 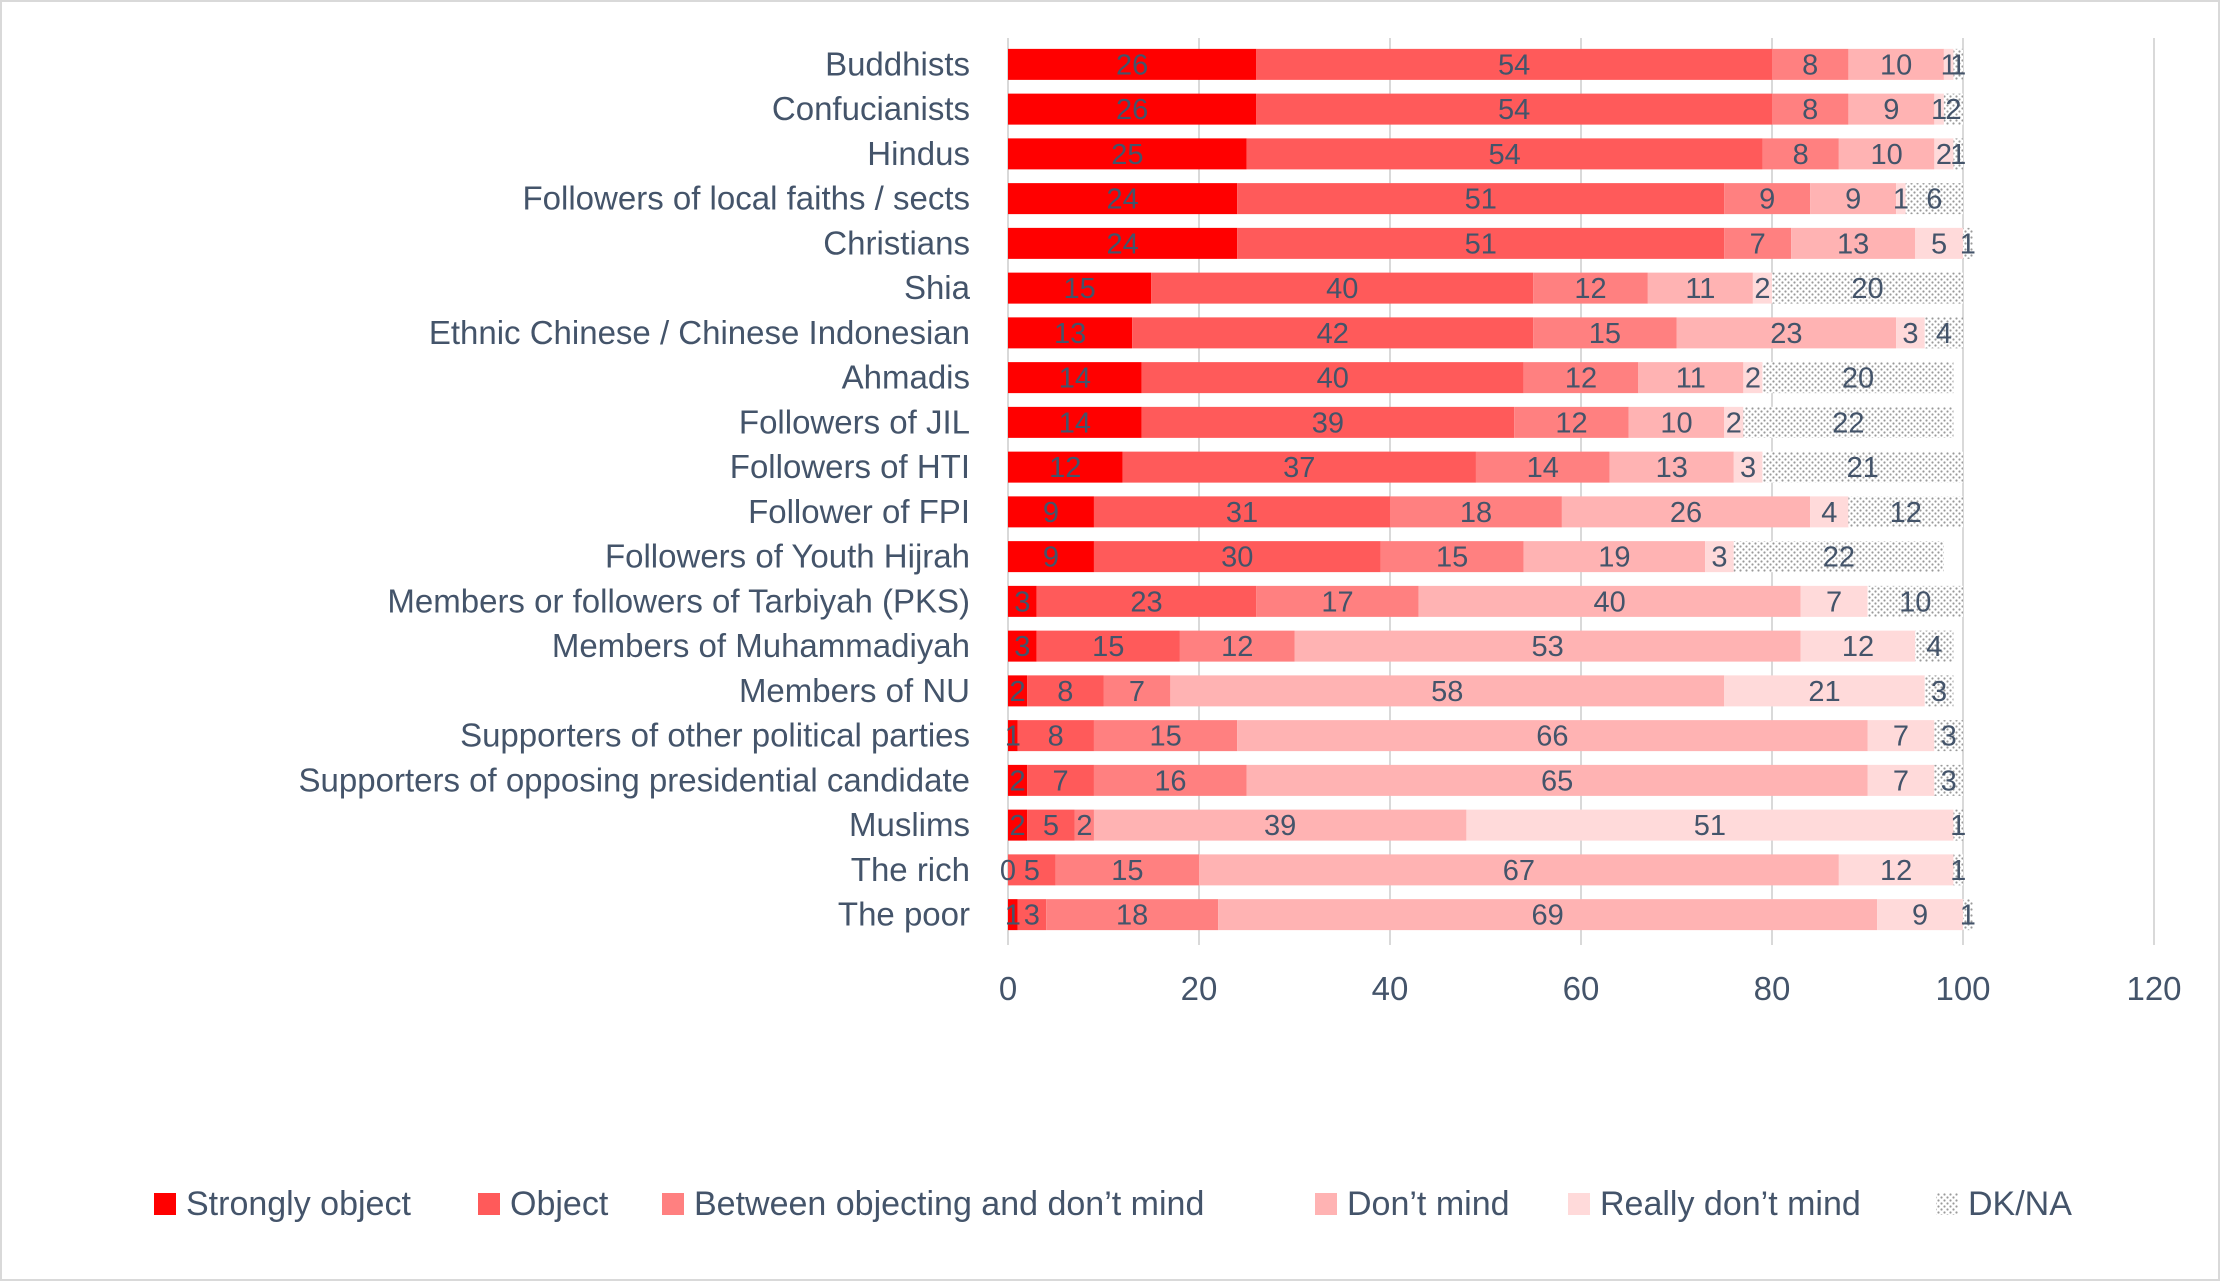 I want to click on data-label: 4, so click(x=1944, y=334).